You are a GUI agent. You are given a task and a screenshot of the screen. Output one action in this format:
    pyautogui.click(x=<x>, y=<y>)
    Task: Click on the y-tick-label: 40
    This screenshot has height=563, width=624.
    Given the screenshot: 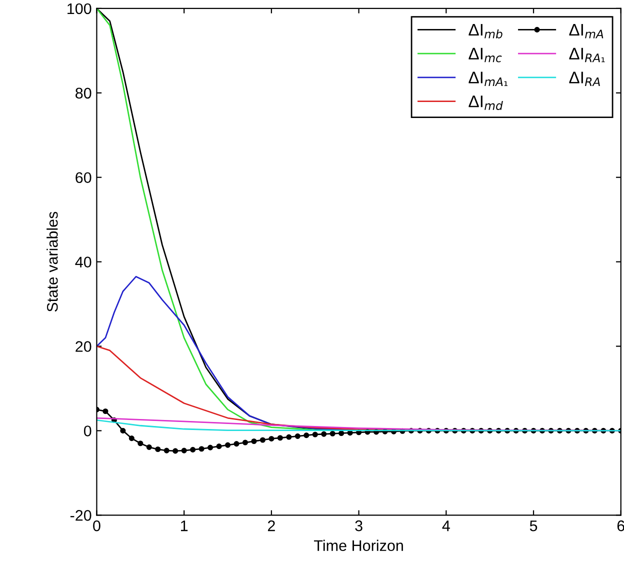 What is the action you would take?
    pyautogui.click(x=83, y=262)
    